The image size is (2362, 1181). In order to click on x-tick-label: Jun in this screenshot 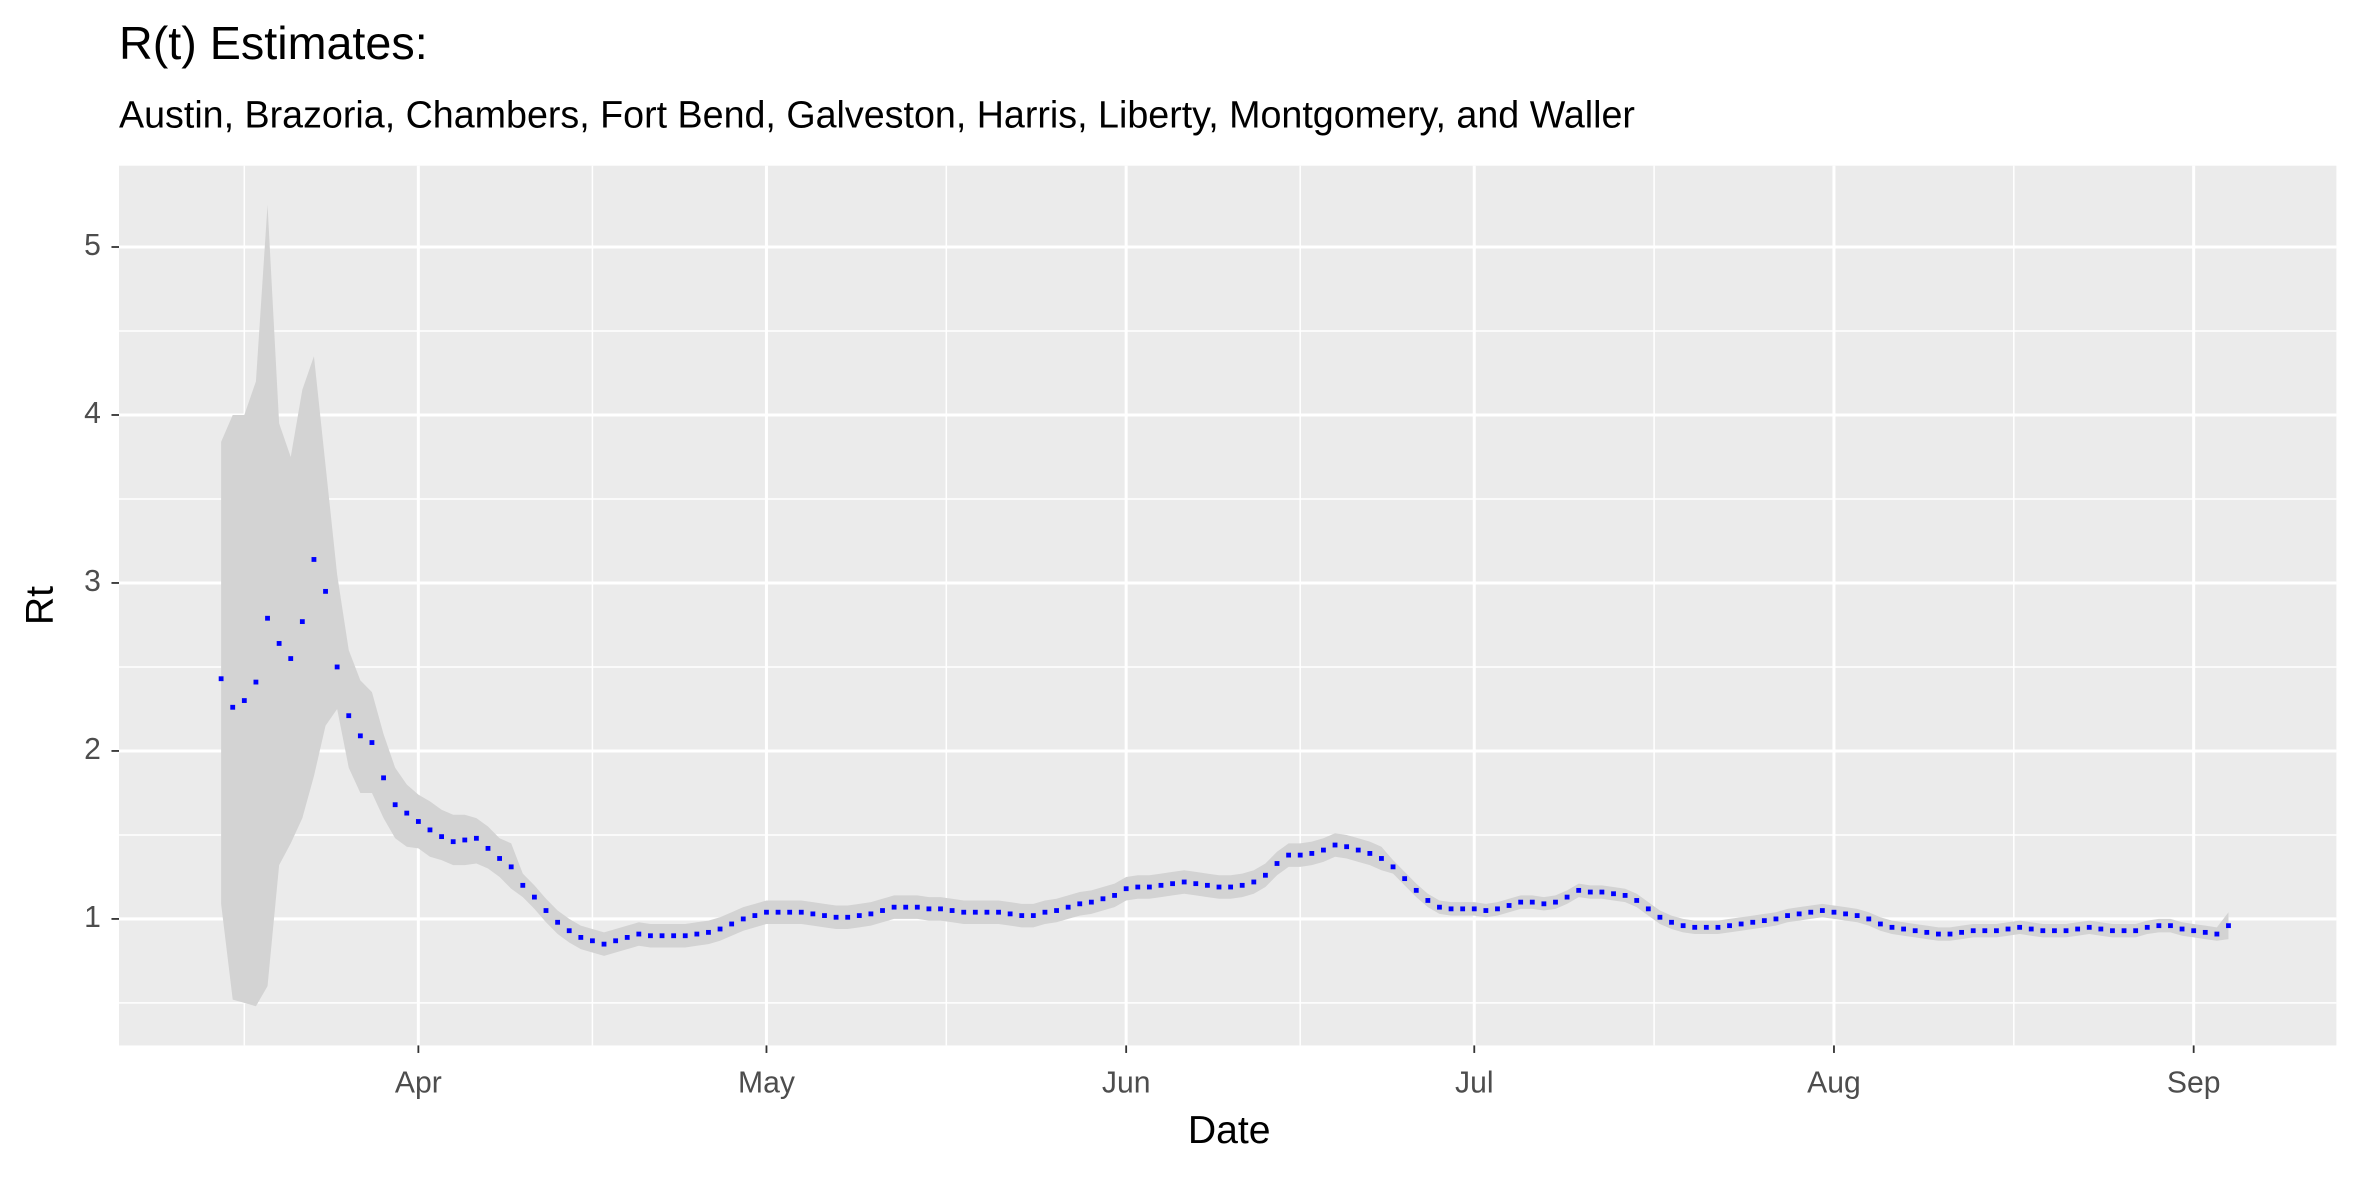, I will do `click(1126, 1083)`.